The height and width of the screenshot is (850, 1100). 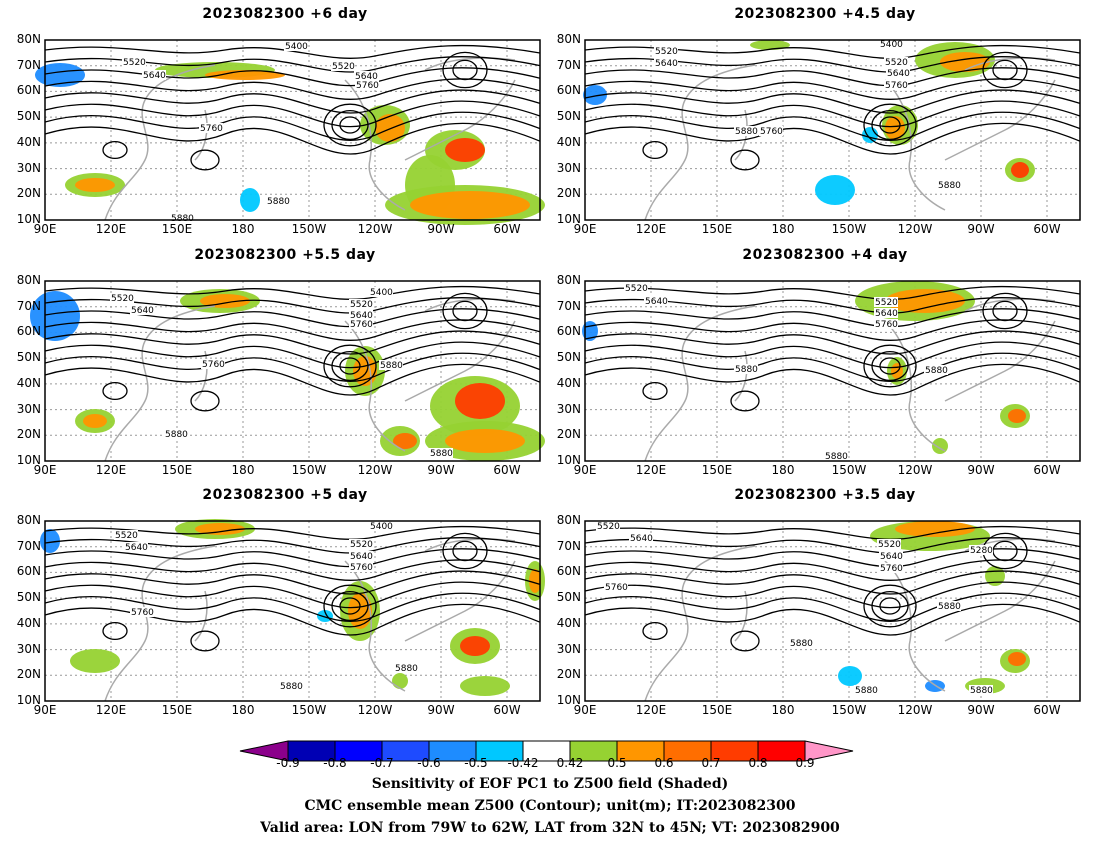 What do you see at coordinates (711, 763) in the screenshot?
I see `colorbar-tick-label: 0.7` at bounding box center [711, 763].